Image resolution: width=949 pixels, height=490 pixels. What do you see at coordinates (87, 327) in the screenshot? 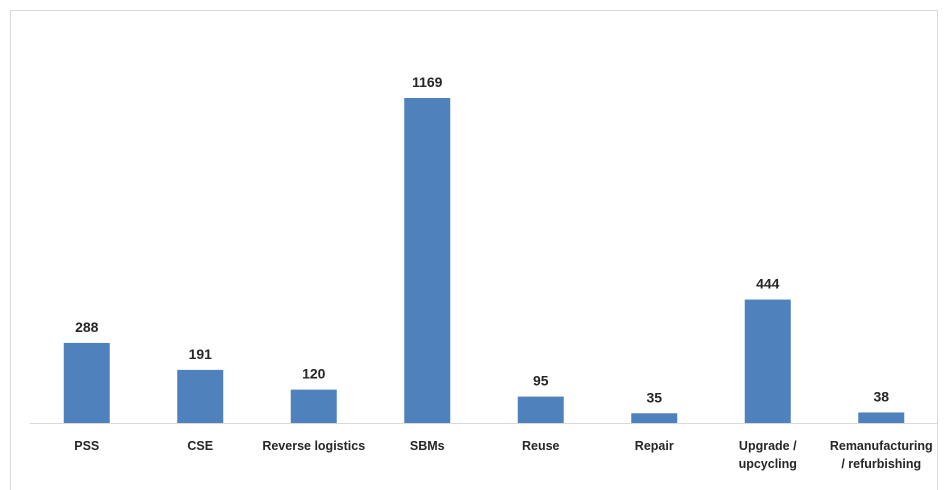
I see `data-label-0: 288` at bounding box center [87, 327].